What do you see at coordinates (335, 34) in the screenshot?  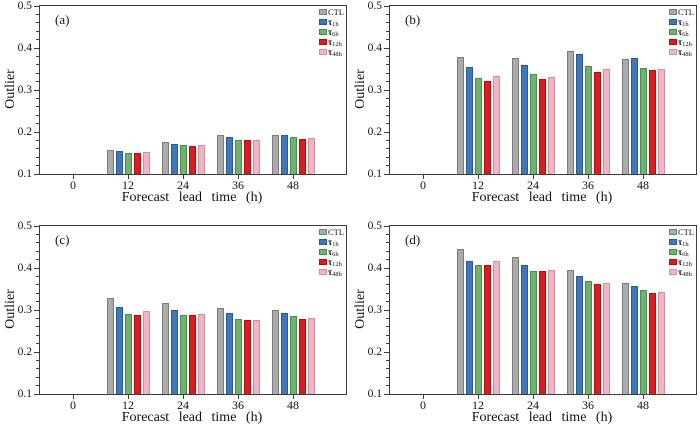 I see `legend-label-subscript: 6h` at bounding box center [335, 34].